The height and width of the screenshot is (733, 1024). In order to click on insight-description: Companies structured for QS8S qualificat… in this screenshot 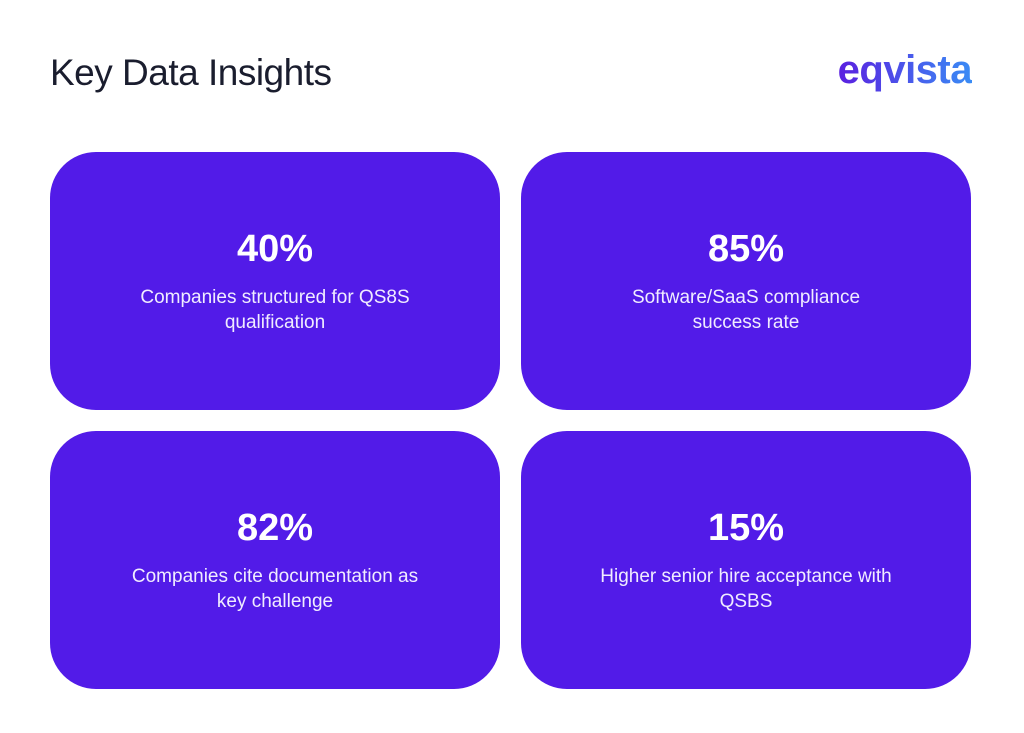, I will do `click(275, 309)`.